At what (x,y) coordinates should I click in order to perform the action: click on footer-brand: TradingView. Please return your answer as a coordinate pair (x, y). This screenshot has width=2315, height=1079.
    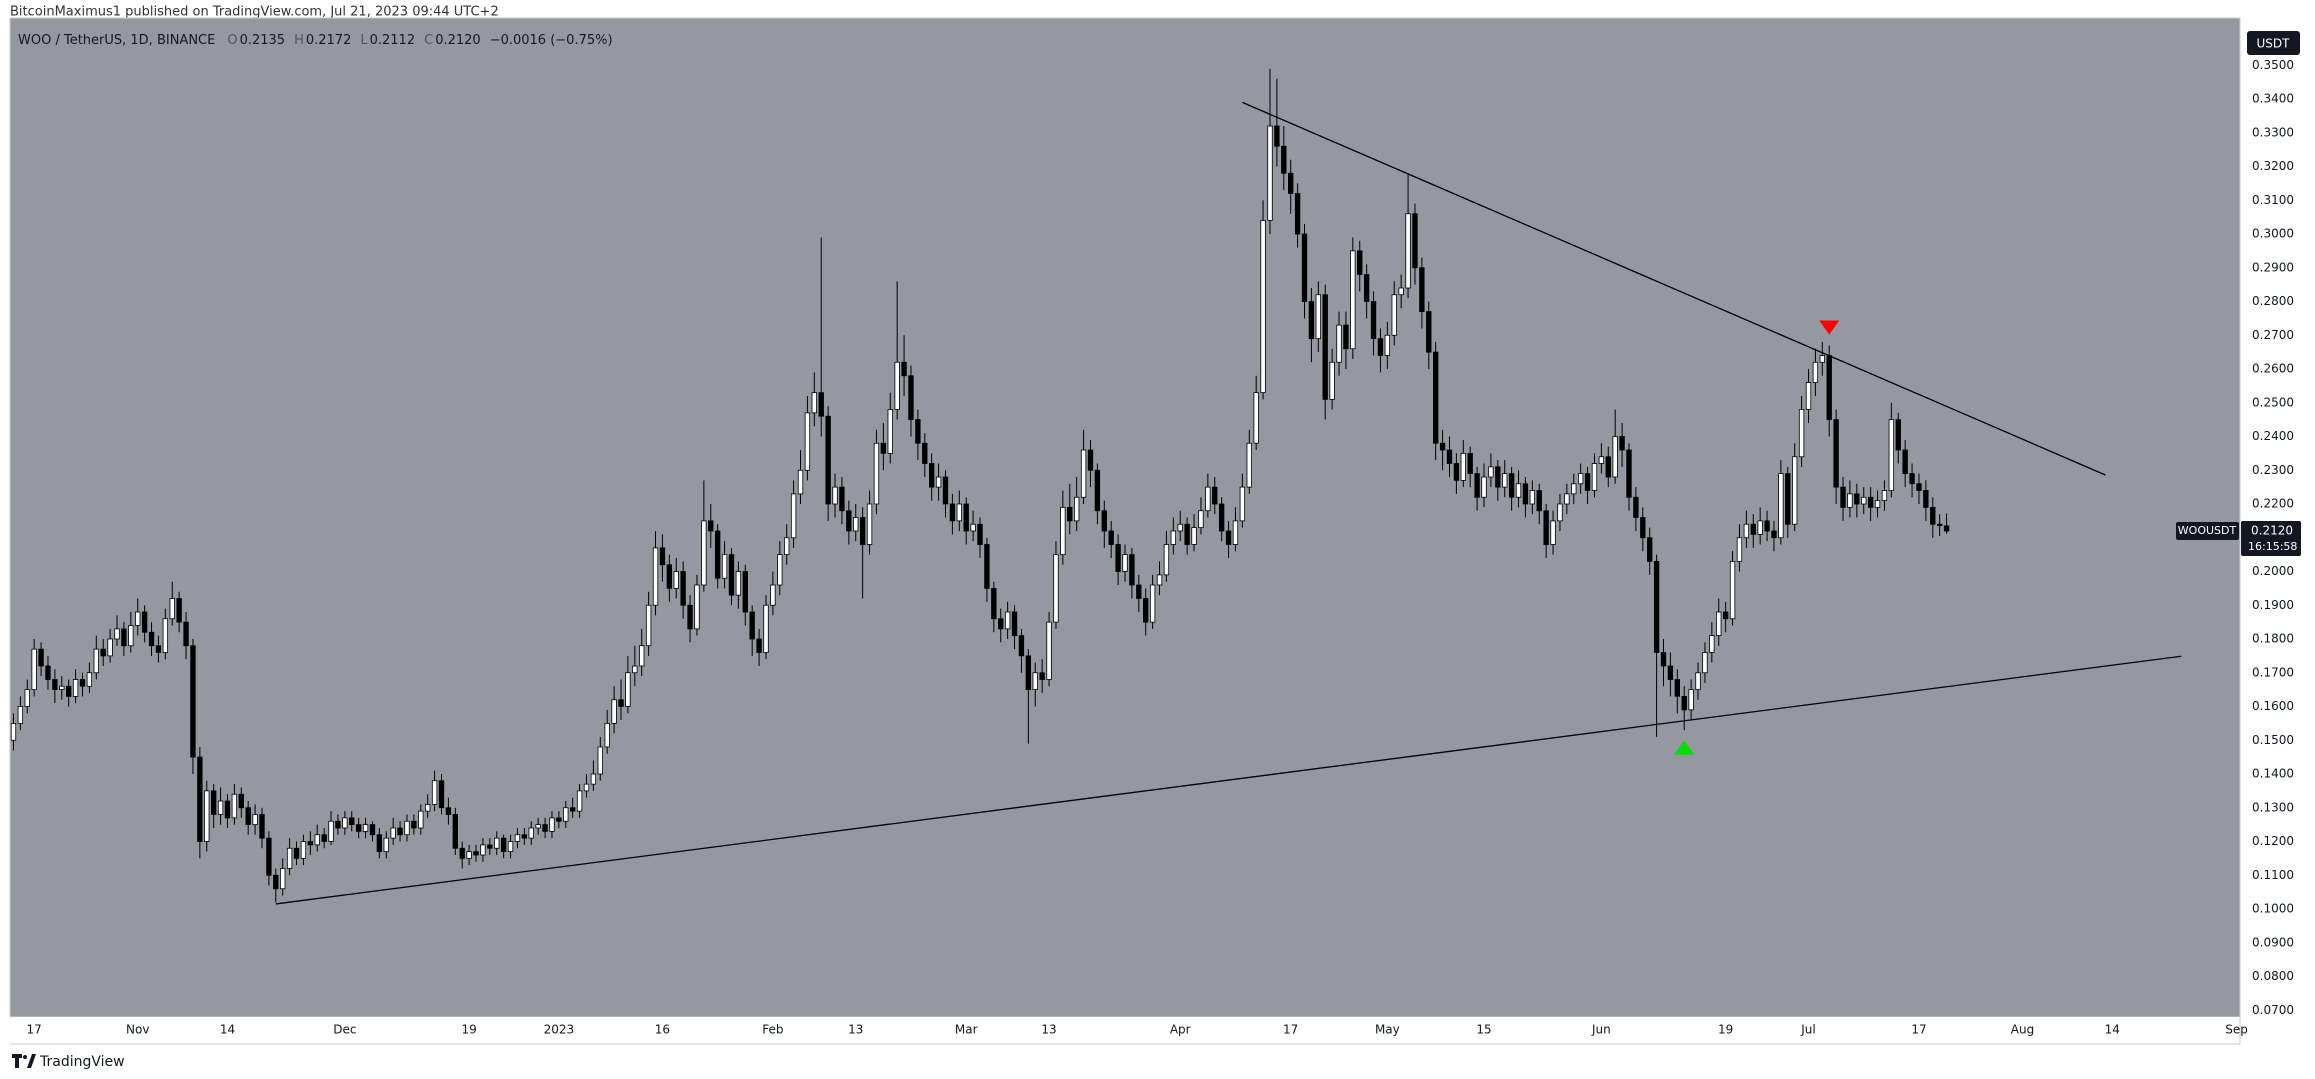
    Looking at the image, I should click on (82, 1062).